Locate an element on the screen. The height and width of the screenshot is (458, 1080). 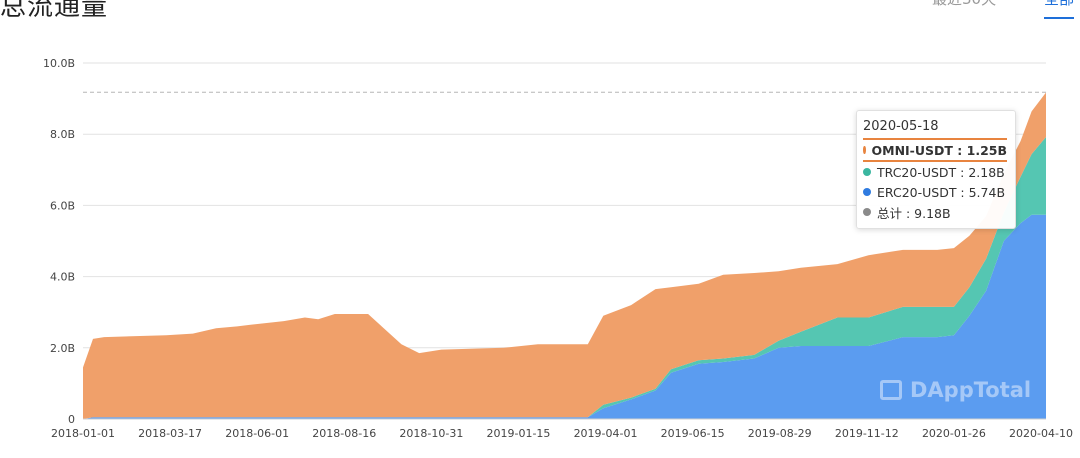
watermark-text: DAppTotal is located at coordinates (971, 390).